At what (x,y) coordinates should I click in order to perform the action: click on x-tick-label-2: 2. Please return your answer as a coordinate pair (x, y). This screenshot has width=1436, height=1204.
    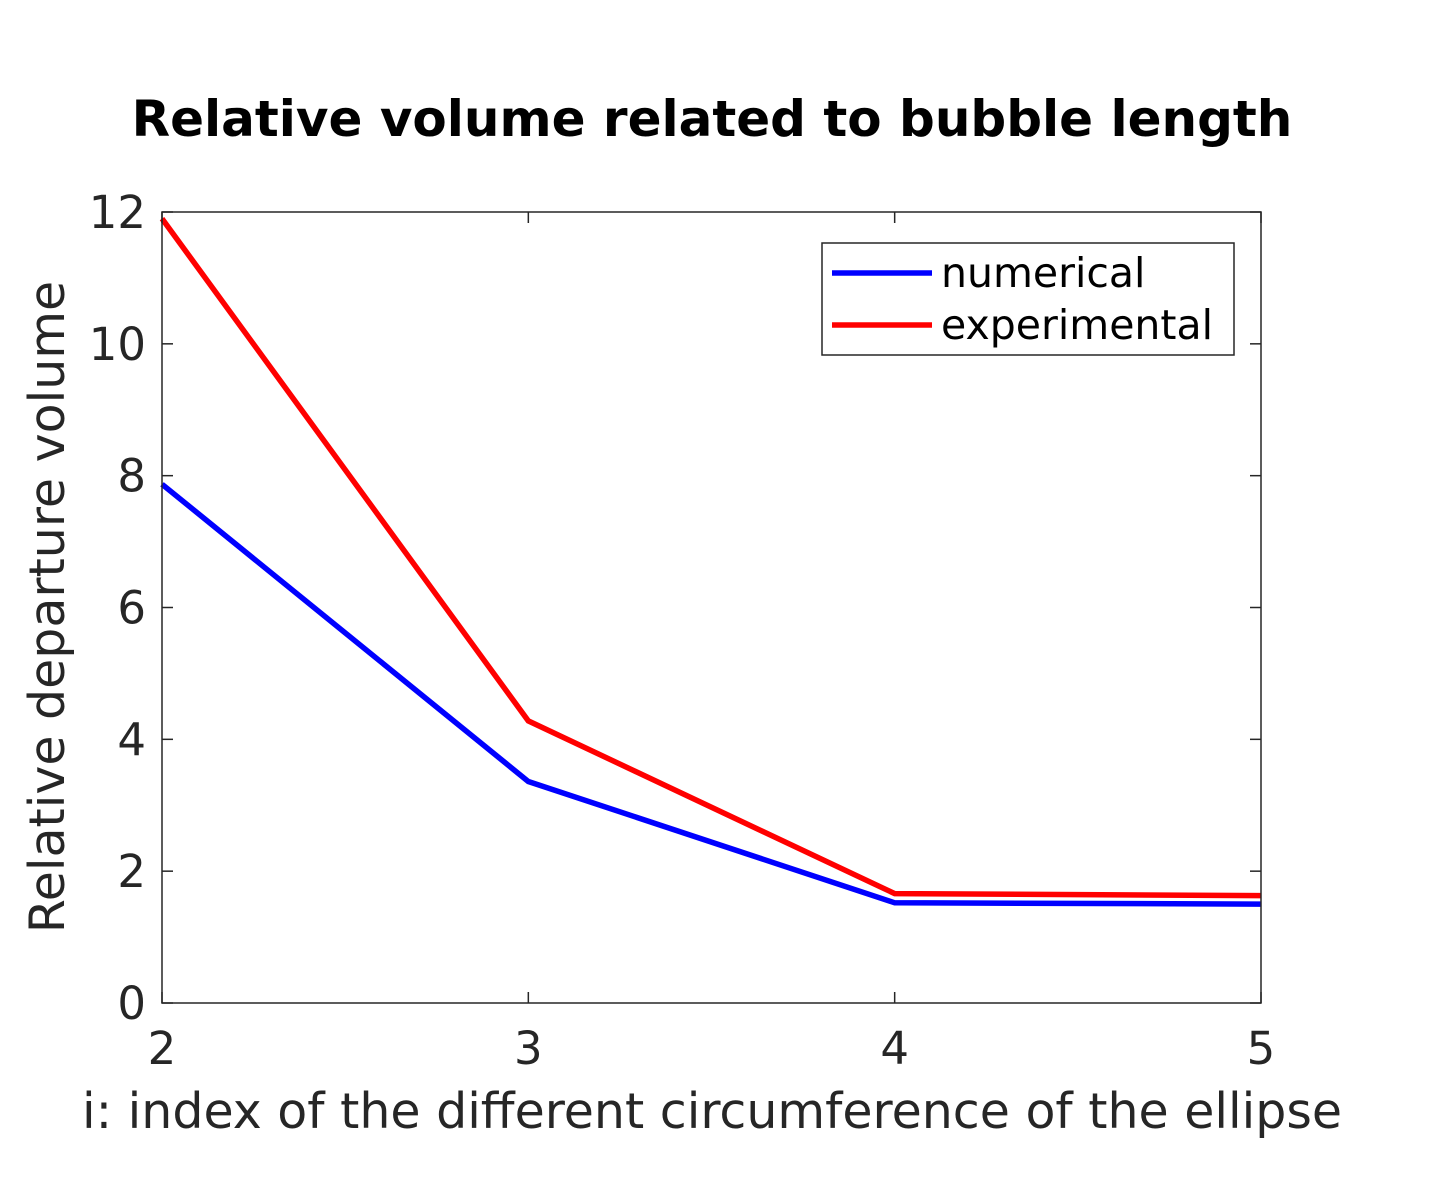
    Looking at the image, I should click on (162, 1048).